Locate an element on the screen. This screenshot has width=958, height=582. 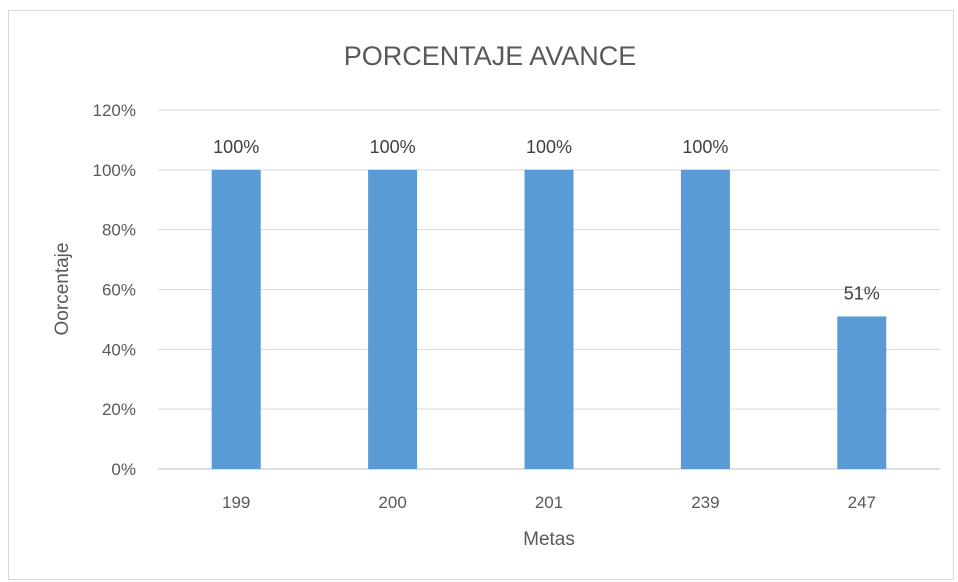
y-axis-ticks: 0% 20% 40% 60% 80% 100% 120% is located at coordinates (114, 290).